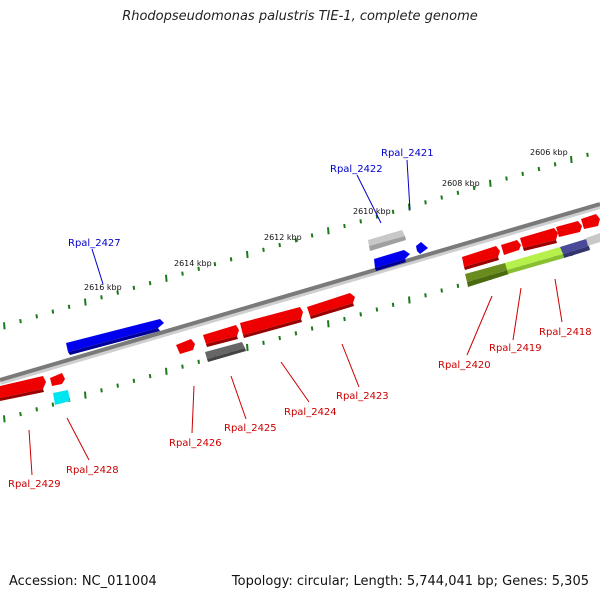 This screenshot has height=600, width=600. I want to click on gene-grey-right, so click(593, 239).